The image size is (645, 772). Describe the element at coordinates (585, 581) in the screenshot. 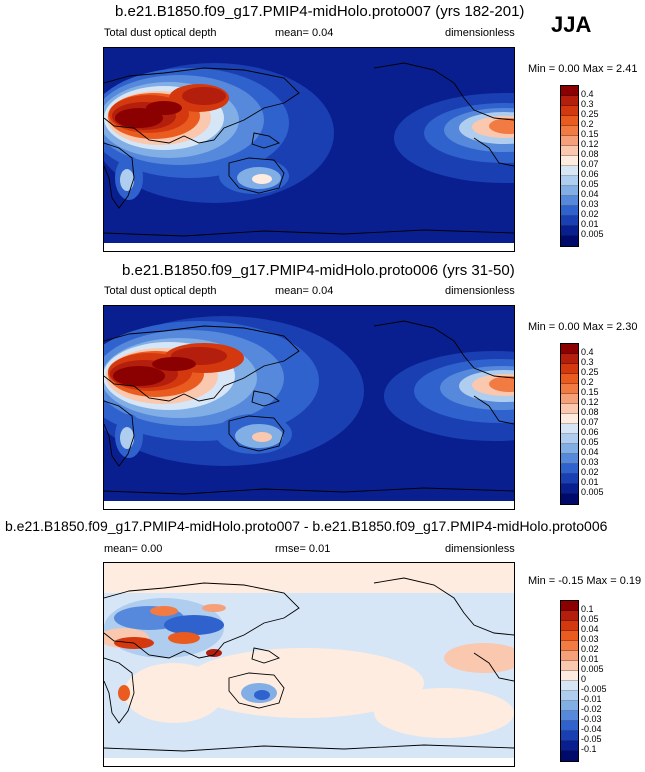

I see `panel-3-minmax-label: Min = -0.15 Max = 0.19` at that location.